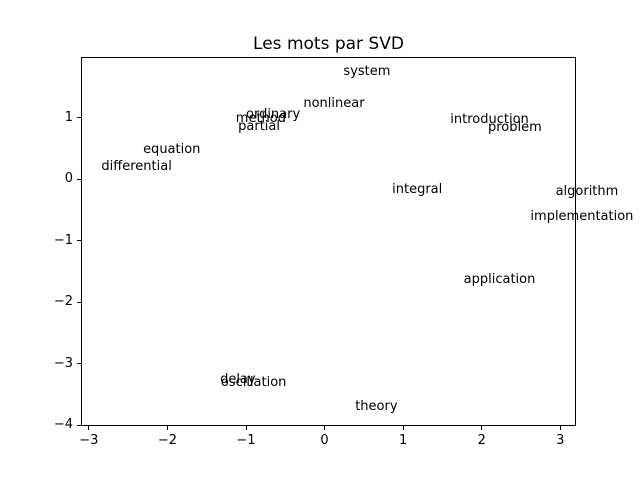 The height and width of the screenshot is (480, 640). Describe the element at coordinates (499, 280) in the screenshot. I see `word-label-application: application` at that location.